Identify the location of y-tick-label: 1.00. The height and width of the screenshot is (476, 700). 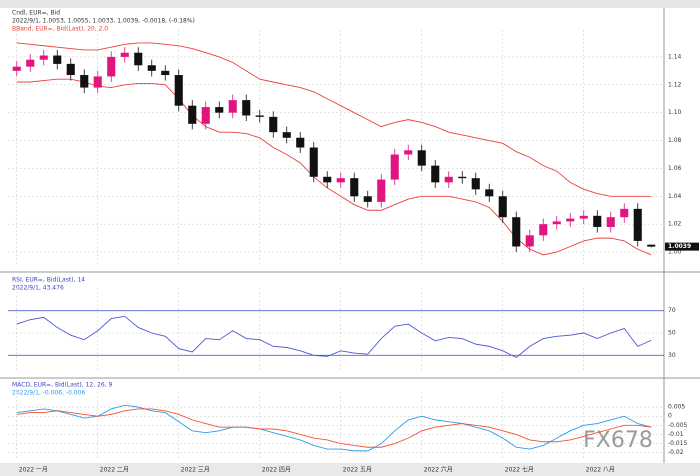
(675, 252).